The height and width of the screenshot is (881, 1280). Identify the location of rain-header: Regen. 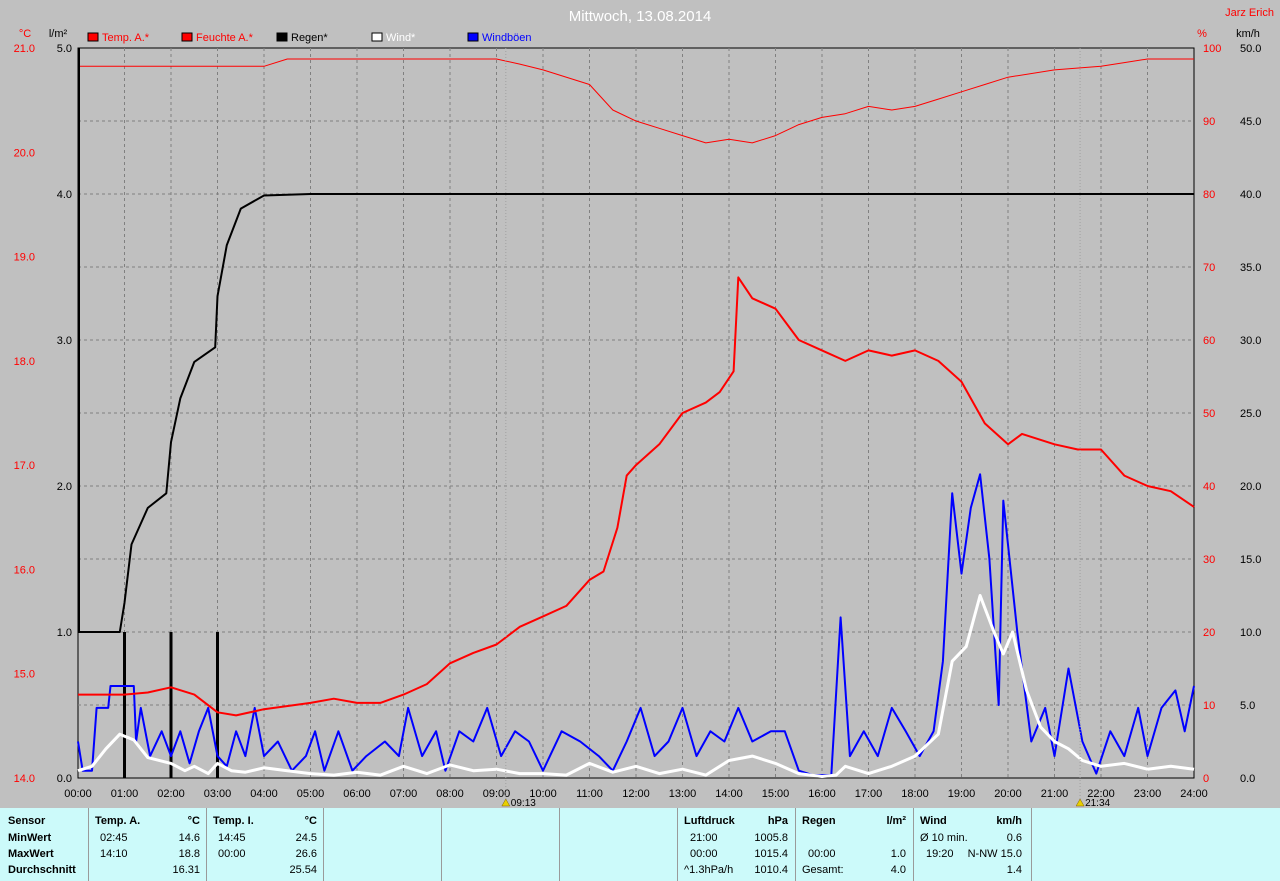
(819, 821).